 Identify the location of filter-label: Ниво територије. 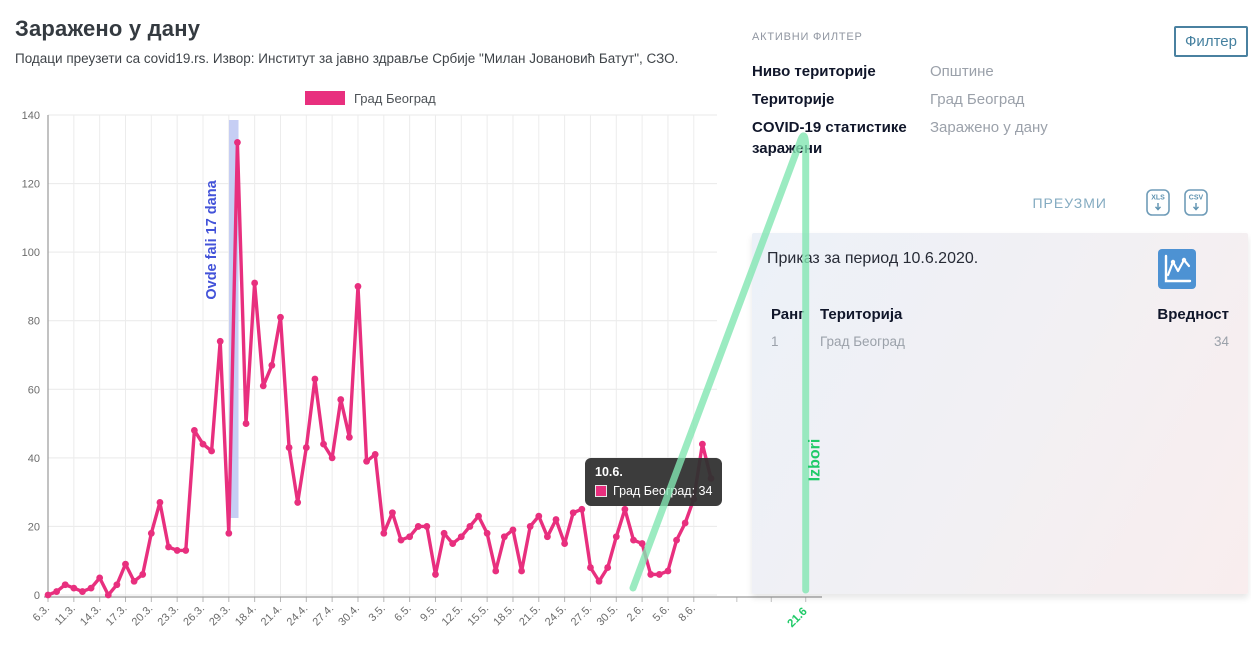
(814, 71).